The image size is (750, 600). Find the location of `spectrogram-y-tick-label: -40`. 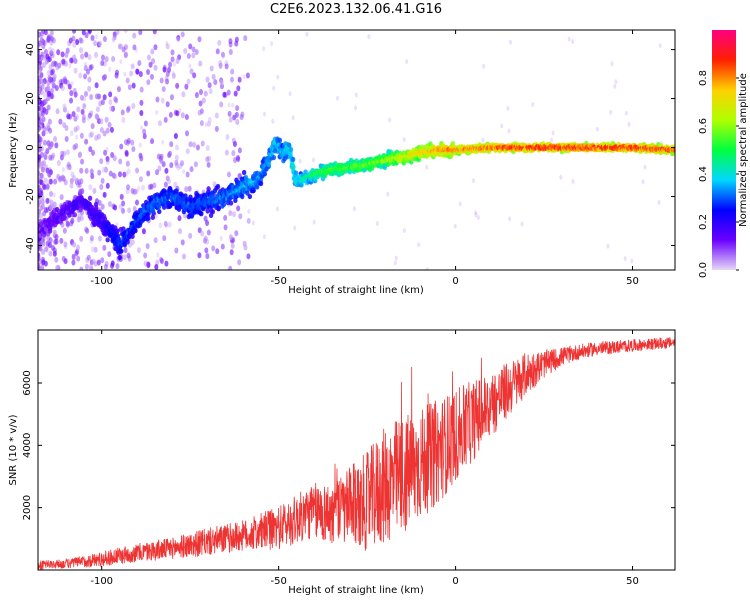

spectrogram-y-tick-label: -40 is located at coordinates (30, 245).